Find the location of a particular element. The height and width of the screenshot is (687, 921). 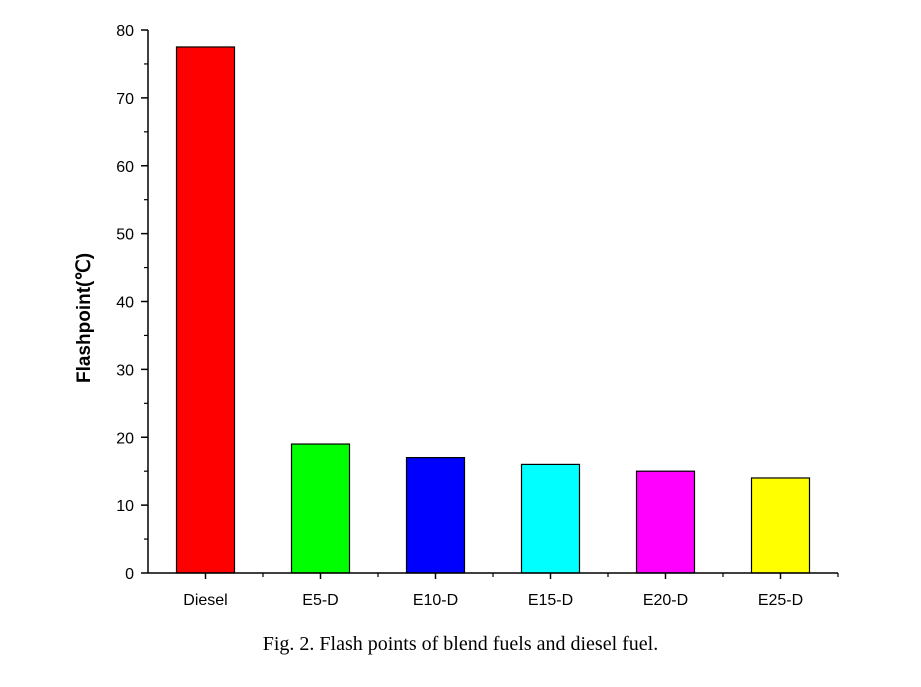

bar-e10-d is located at coordinates (435, 515).